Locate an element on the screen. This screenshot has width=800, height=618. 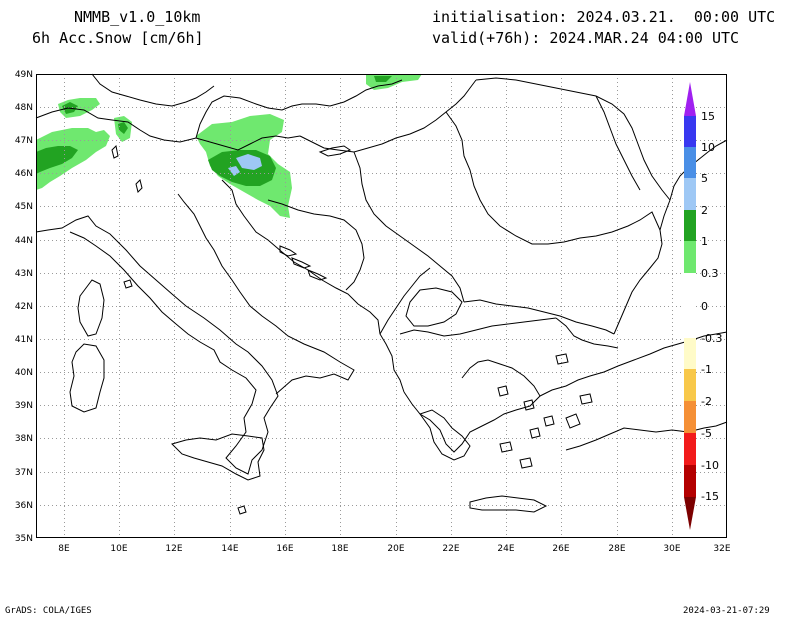
colorbar-label: -0.3 is located at coordinates (711, 338).